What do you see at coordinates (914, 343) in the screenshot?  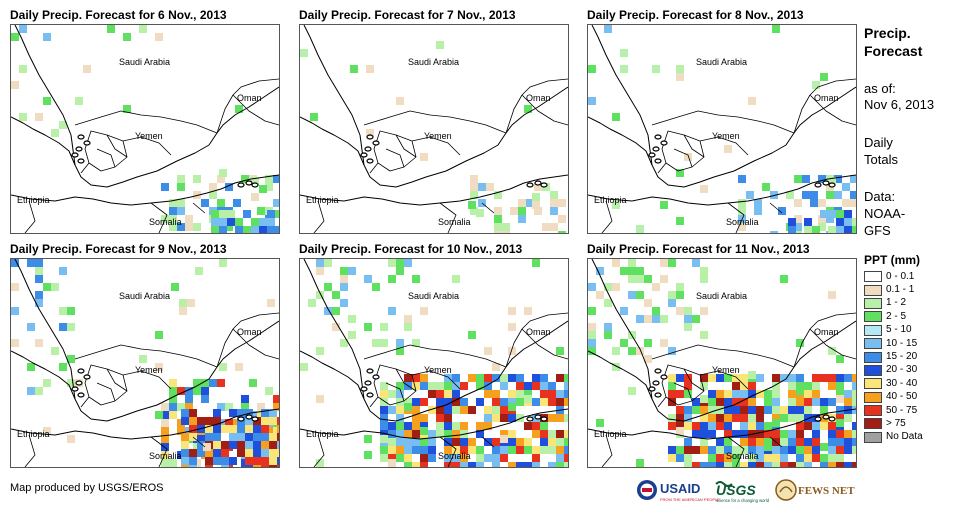 I see `legend-item: 10 - 15` at bounding box center [914, 343].